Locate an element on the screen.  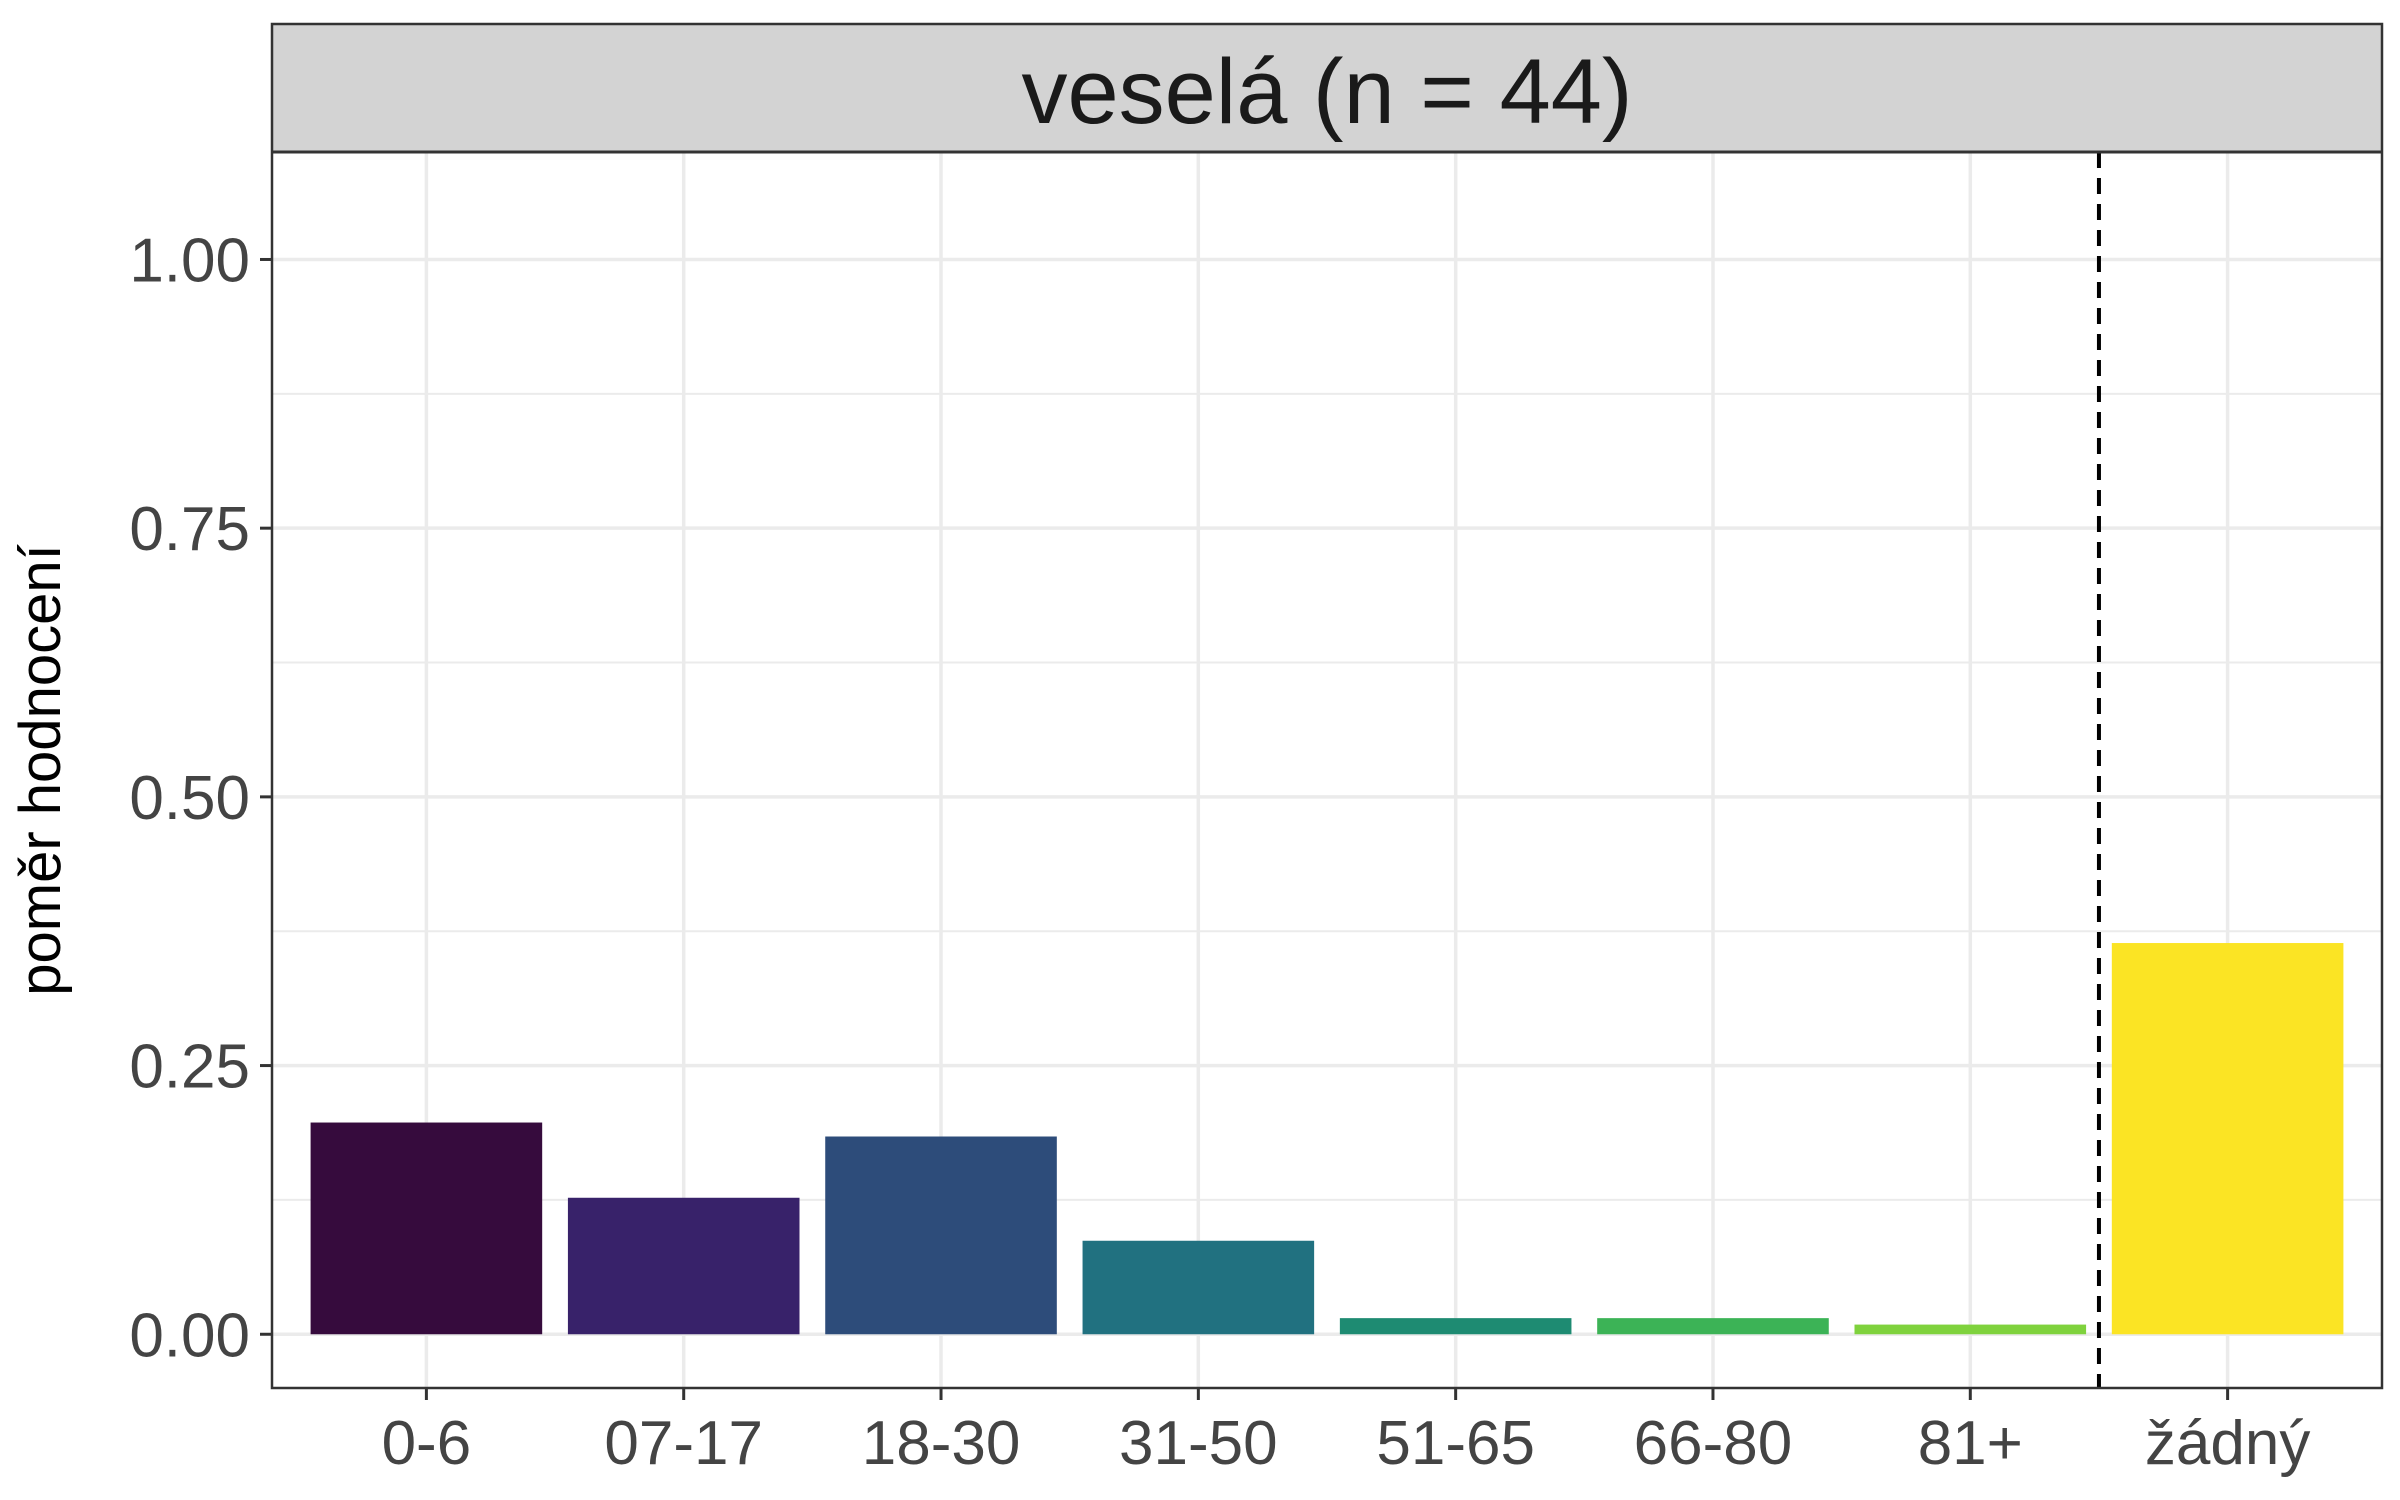
x-axis: 0-6 07-17 18-30 31-50 51-65 66-80 81+ žádný is located at coordinates (1346, 1433).